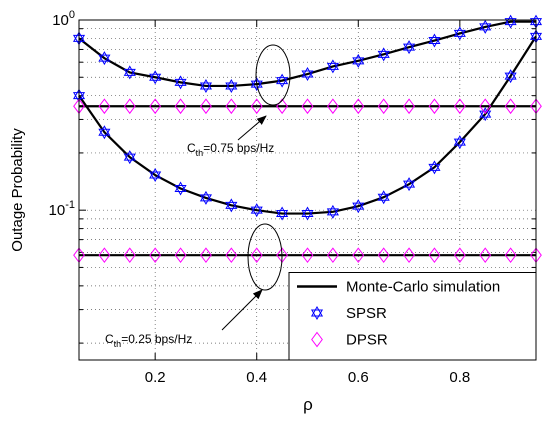  What do you see at coordinates (367, 340) in the screenshot?
I see `legend-label: DPSR` at bounding box center [367, 340].